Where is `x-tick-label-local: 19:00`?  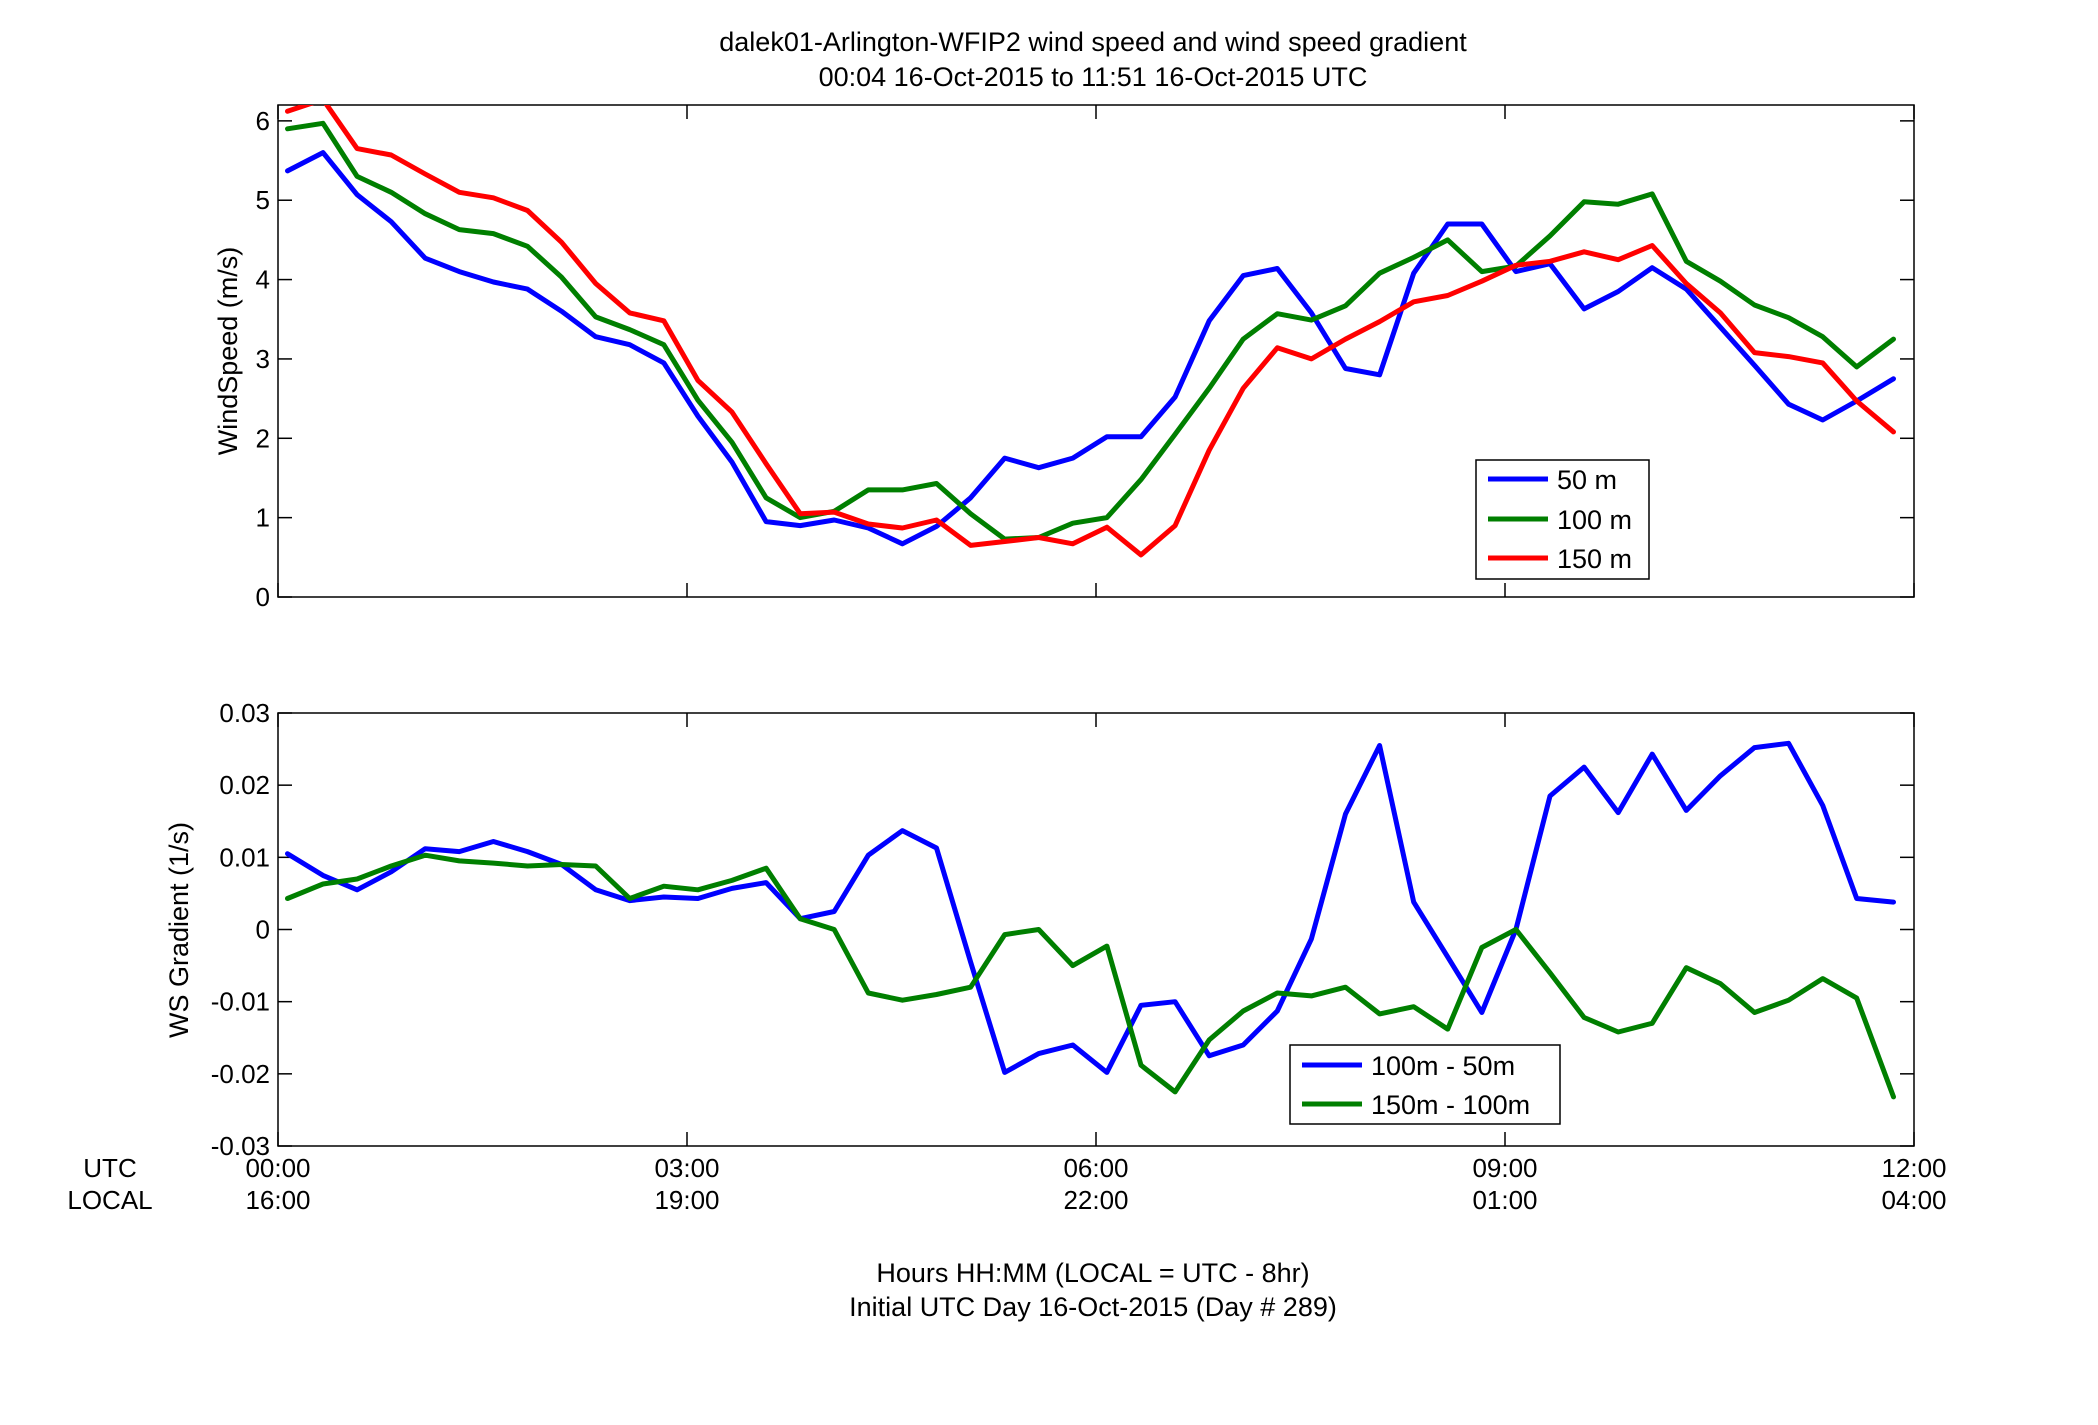
x-tick-label-local: 19:00 is located at coordinates (686, 1200).